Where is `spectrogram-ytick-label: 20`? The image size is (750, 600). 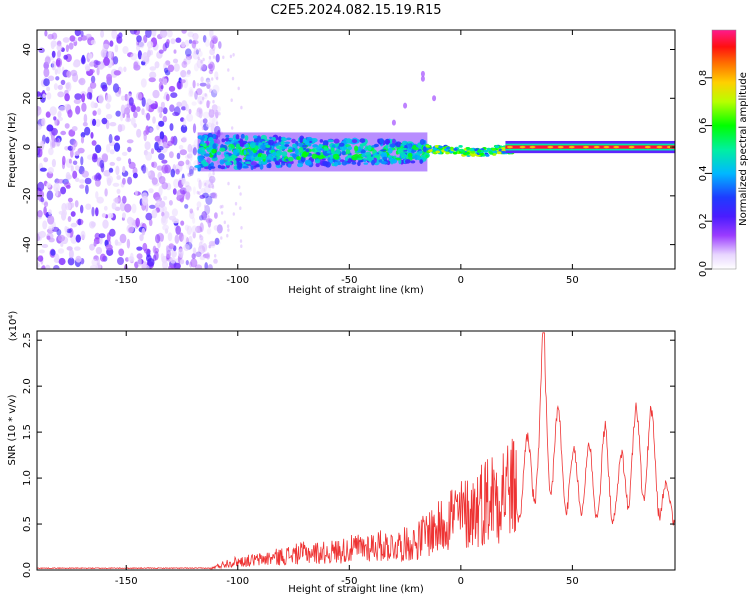
spectrogram-ytick-label: 20 is located at coordinates (27, 98).